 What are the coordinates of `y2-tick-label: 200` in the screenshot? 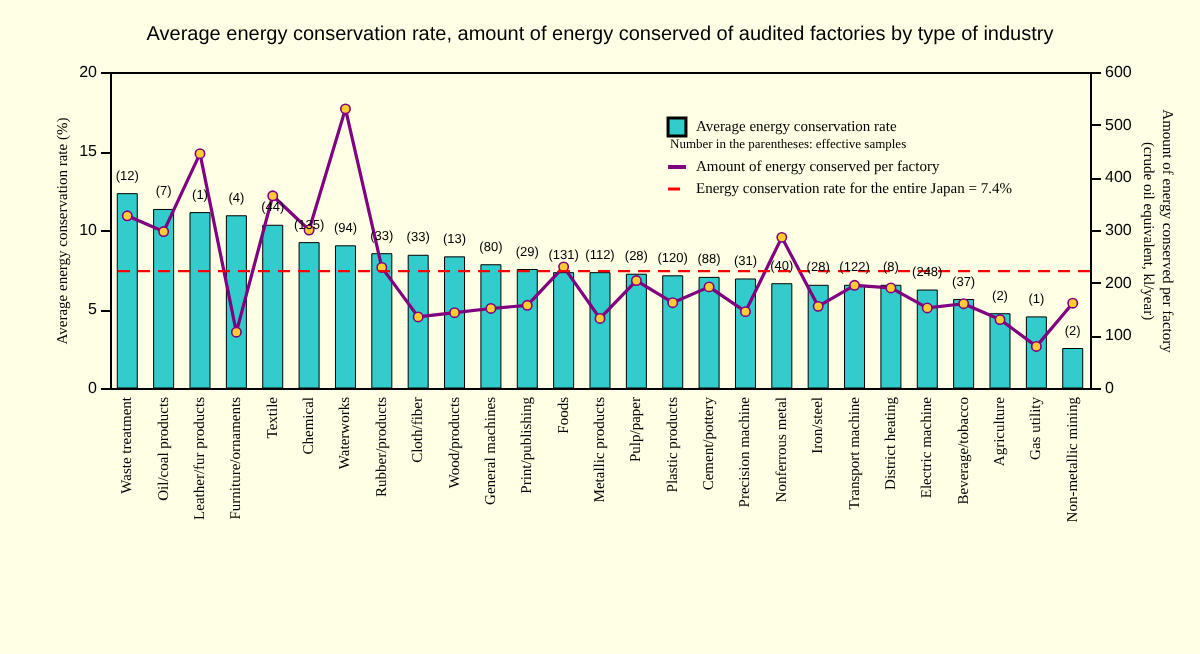 It's located at (1119, 282).